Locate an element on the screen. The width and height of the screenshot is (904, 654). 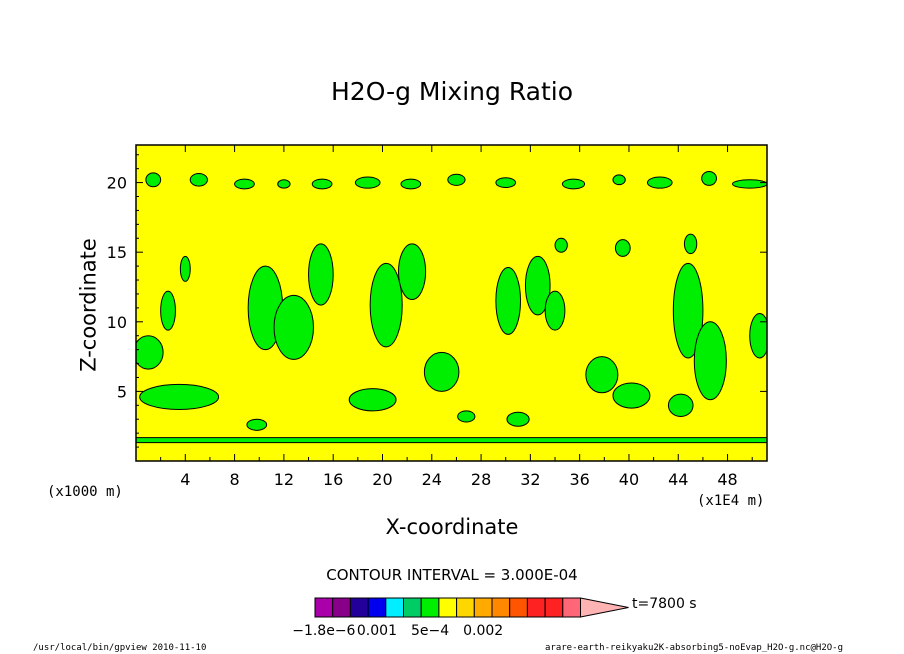
x-tick-label: 16 is located at coordinates (333, 479).